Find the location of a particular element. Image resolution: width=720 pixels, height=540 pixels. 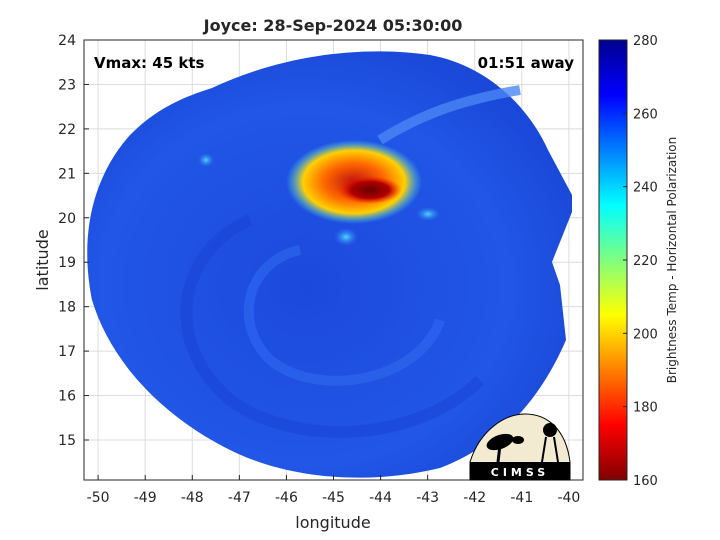

y-tick-label: 15 is located at coordinates (67, 441).